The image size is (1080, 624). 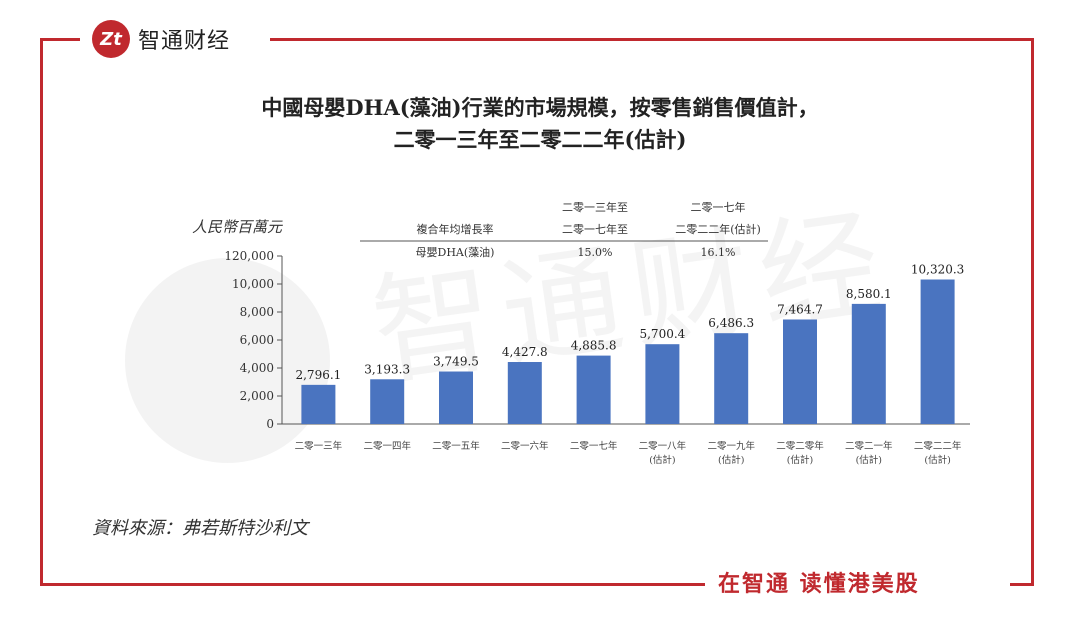 I want to click on brand: Zt 智通财经, so click(x=161, y=39).